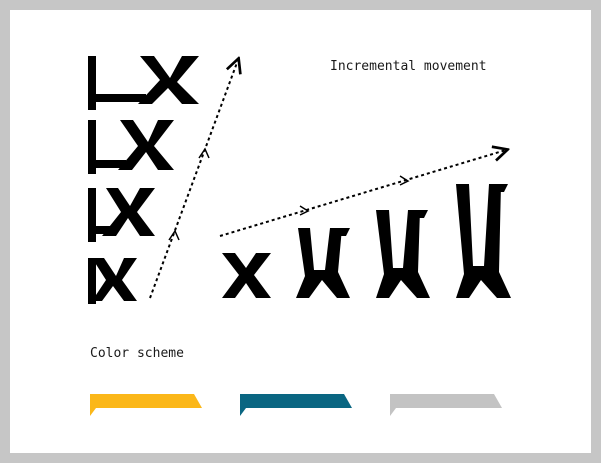 The width and height of the screenshot is (601, 463). Describe the element at coordinates (362, 193) in the screenshot. I see `growth-arrow-horizontal` at that location.